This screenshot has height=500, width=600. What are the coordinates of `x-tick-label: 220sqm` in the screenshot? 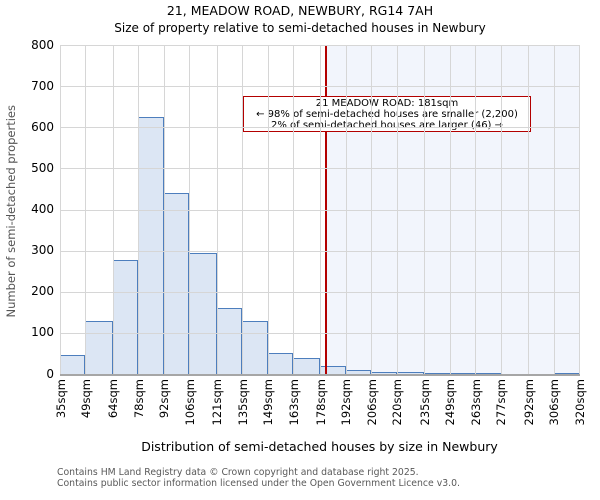 It's located at (397, 402).